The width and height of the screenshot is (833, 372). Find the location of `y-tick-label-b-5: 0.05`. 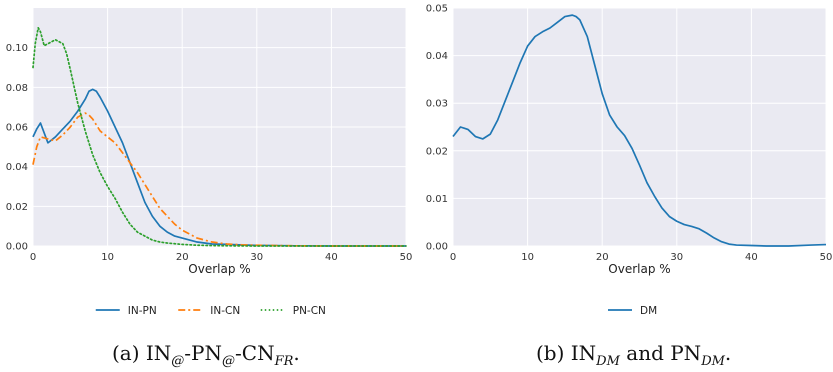

y-tick-label-b-5: 0.05 is located at coordinates (437, 9).